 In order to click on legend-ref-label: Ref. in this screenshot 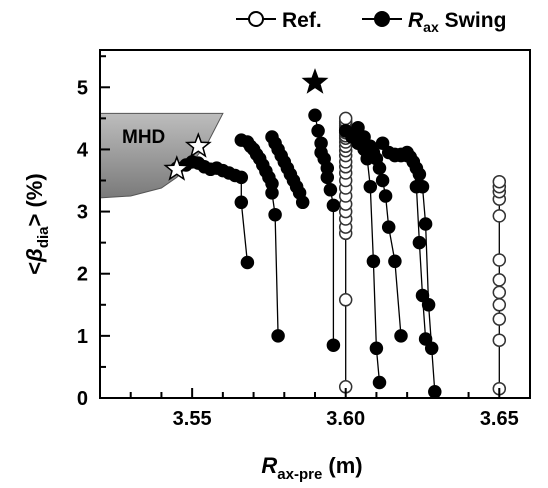, I will do `click(302, 20)`.